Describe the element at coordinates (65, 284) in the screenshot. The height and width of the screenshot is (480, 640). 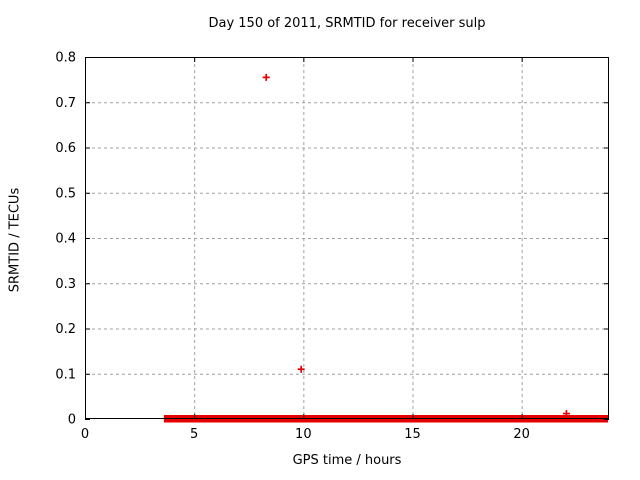
I see `y-tick-label: 0.3` at that location.